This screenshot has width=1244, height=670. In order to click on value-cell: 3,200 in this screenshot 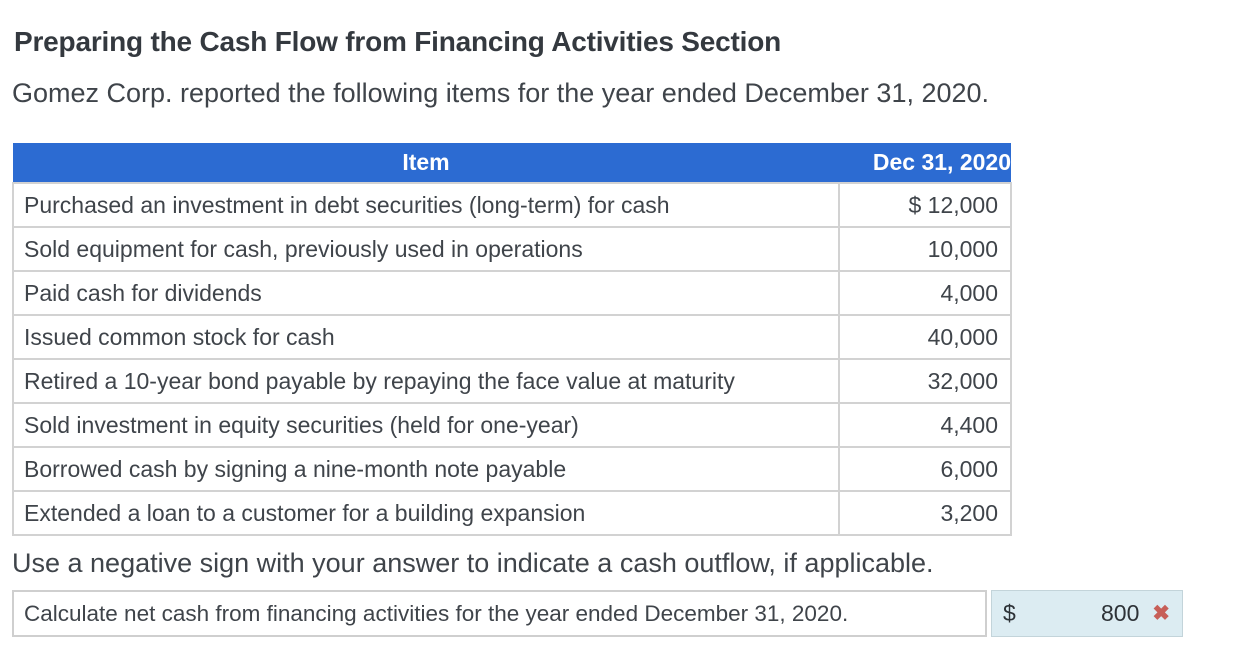, I will do `click(925, 513)`.